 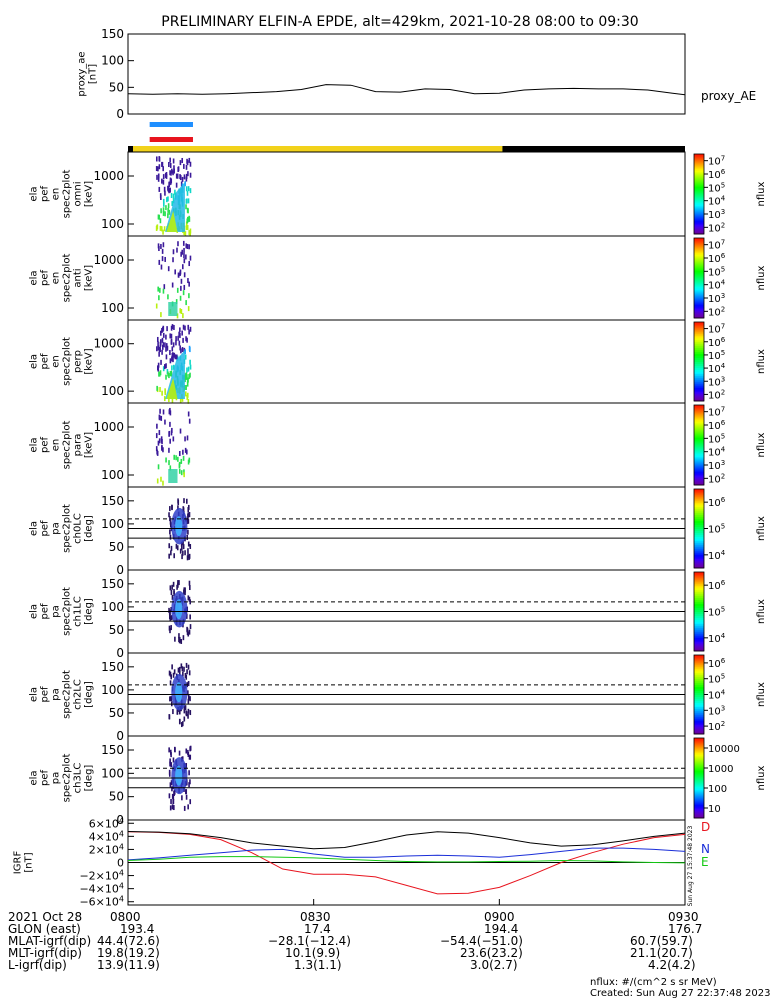 I want to click on ae-ytick-label: 150, so click(x=112, y=34).